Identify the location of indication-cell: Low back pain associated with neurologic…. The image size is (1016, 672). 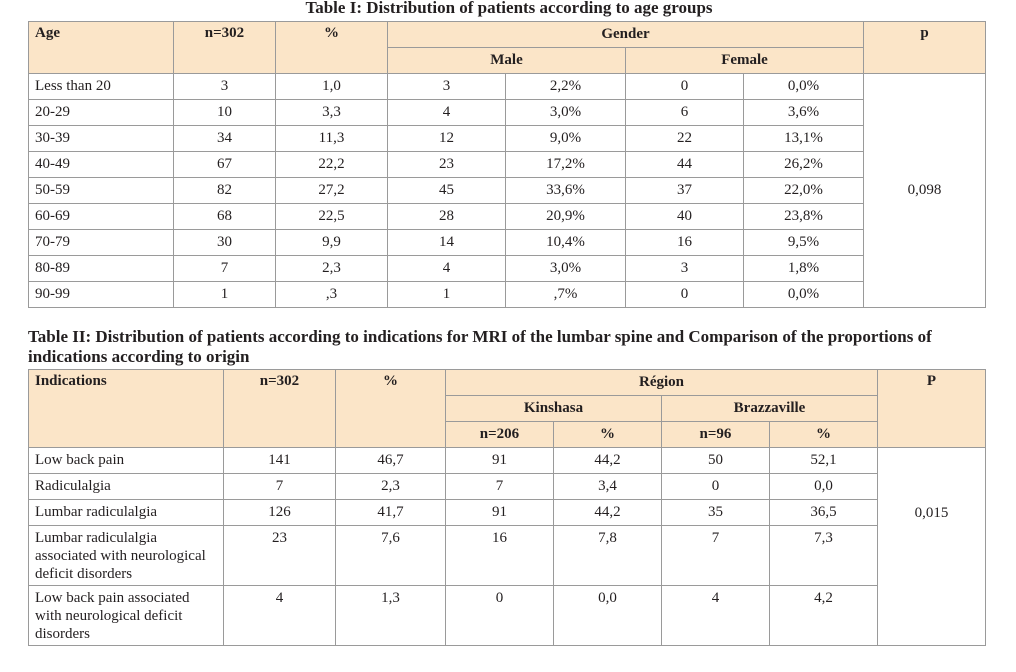
(126, 615).